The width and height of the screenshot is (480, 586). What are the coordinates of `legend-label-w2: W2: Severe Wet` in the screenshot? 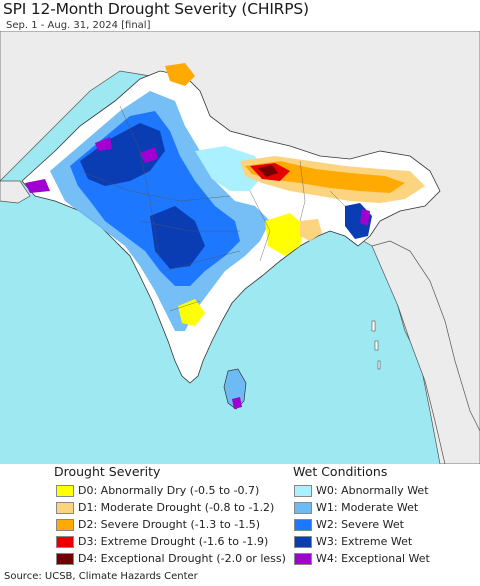 It's located at (360, 524).